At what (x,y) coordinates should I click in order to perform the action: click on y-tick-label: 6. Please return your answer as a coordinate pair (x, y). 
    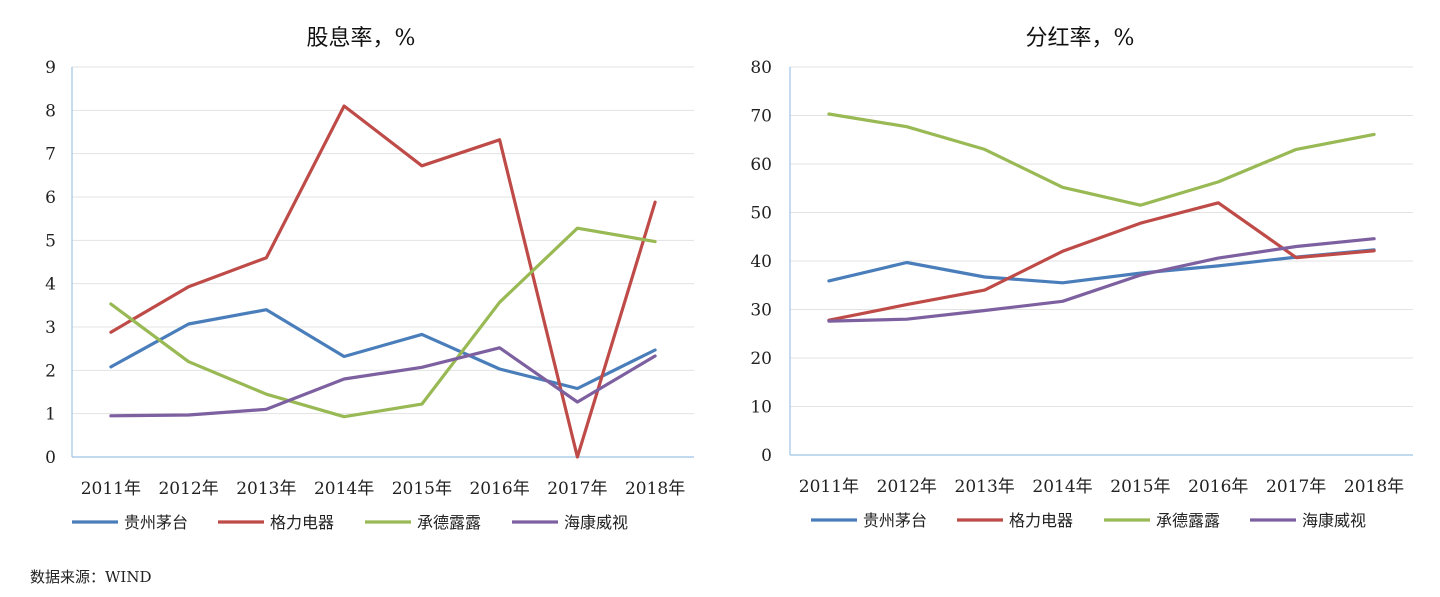
    Looking at the image, I should click on (50, 198).